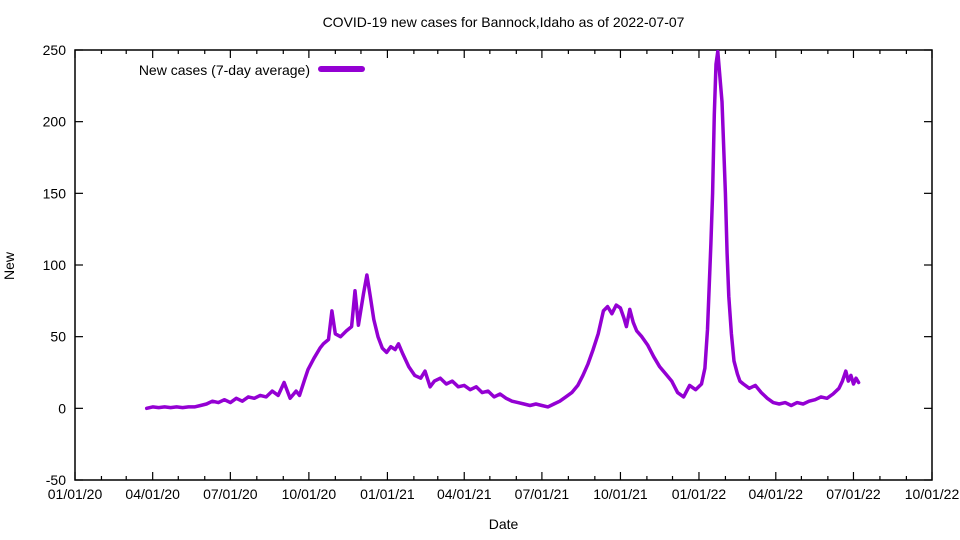 This screenshot has width=960, height=540. I want to click on y-tick-label: 200, so click(55, 122).